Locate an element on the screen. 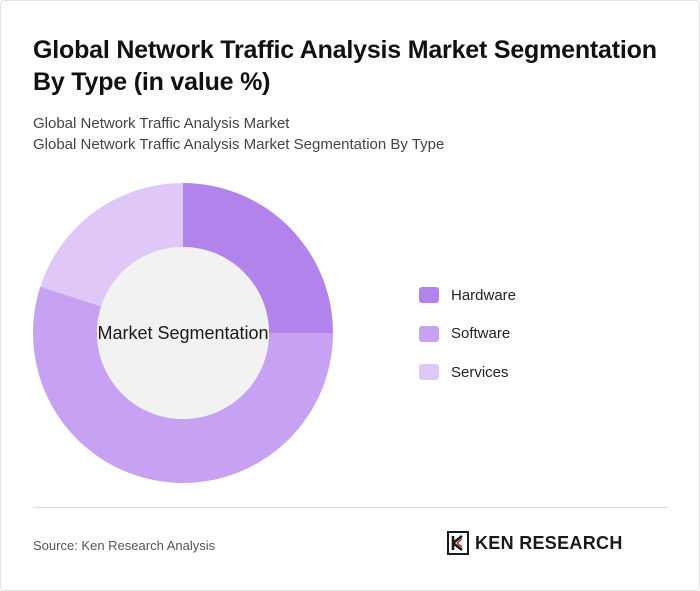 This screenshot has height=591, width=700. donut-slice-software is located at coordinates (182, 385).